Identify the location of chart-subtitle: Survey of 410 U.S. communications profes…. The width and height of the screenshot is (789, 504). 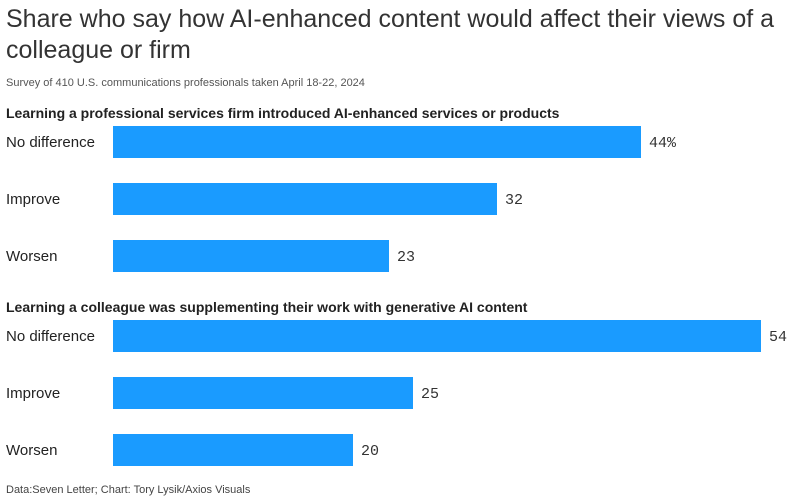
(185, 83).